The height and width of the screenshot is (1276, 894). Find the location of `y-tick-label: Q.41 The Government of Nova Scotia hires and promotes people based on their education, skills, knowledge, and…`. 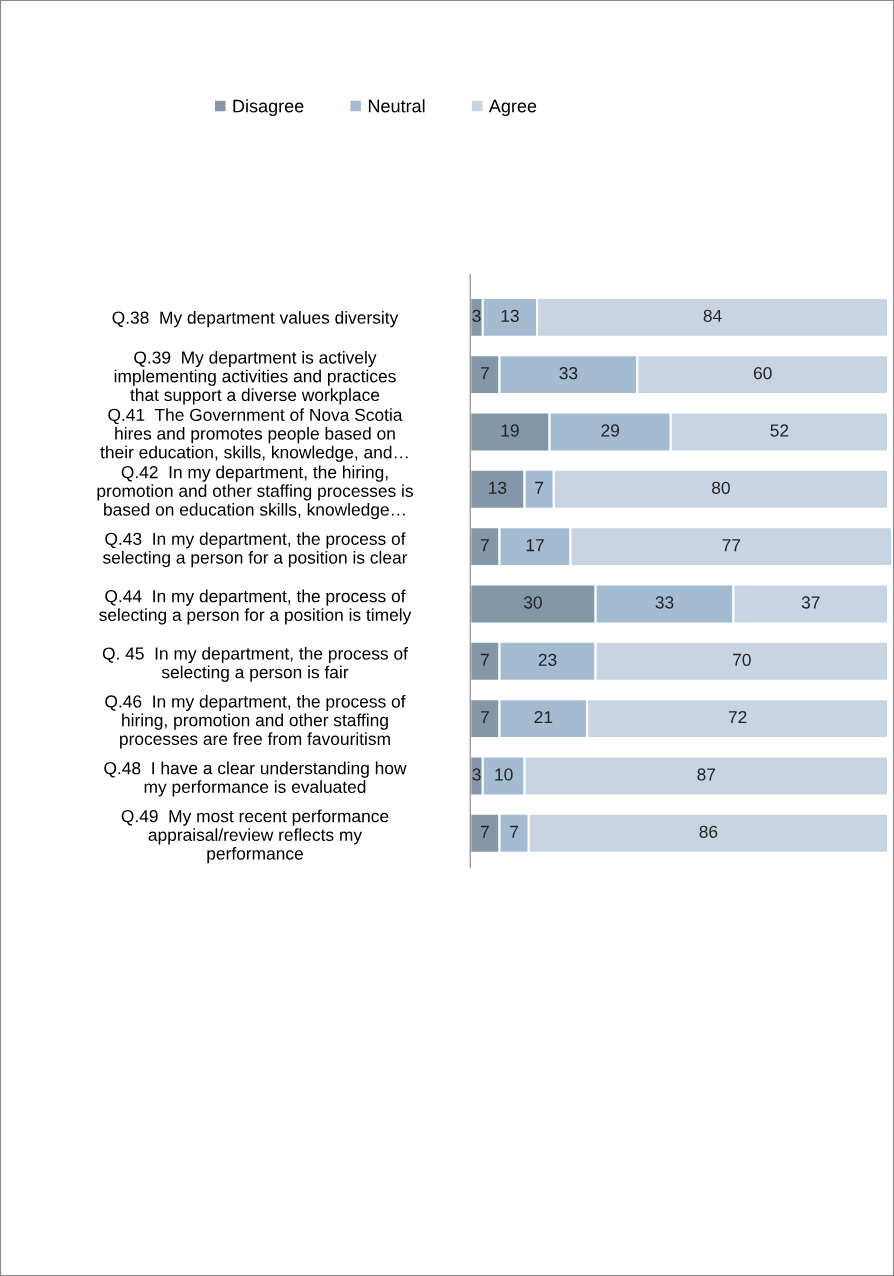

y-tick-label: Q.41 The Government of Nova Scotia hires and promotes people based on their education, skills, knowledge, and… is located at coordinates (254, 435).